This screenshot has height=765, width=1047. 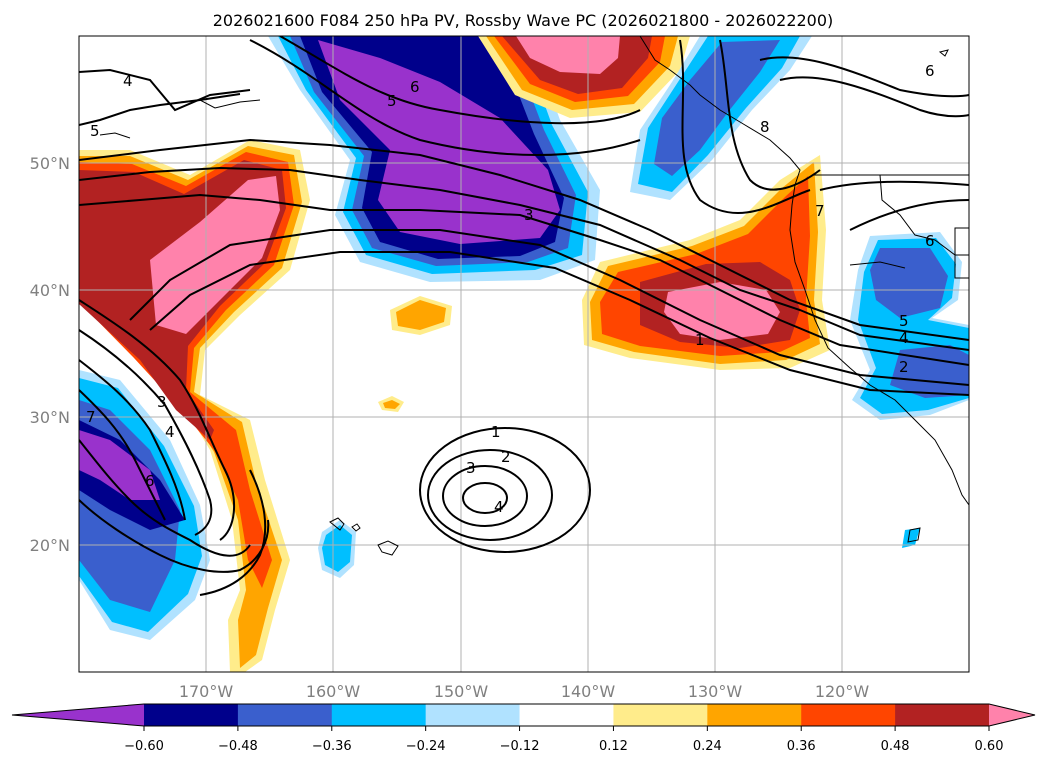 I want to click on lon-tick-label: 120°W, so click(x=842, y=691).